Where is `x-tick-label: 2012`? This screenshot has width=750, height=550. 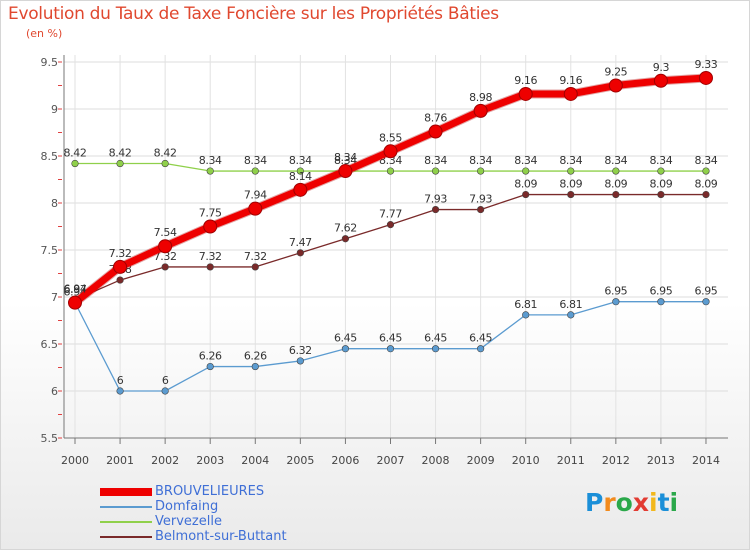
x-tick-label: 2012 is located at coordinates (616, 460).